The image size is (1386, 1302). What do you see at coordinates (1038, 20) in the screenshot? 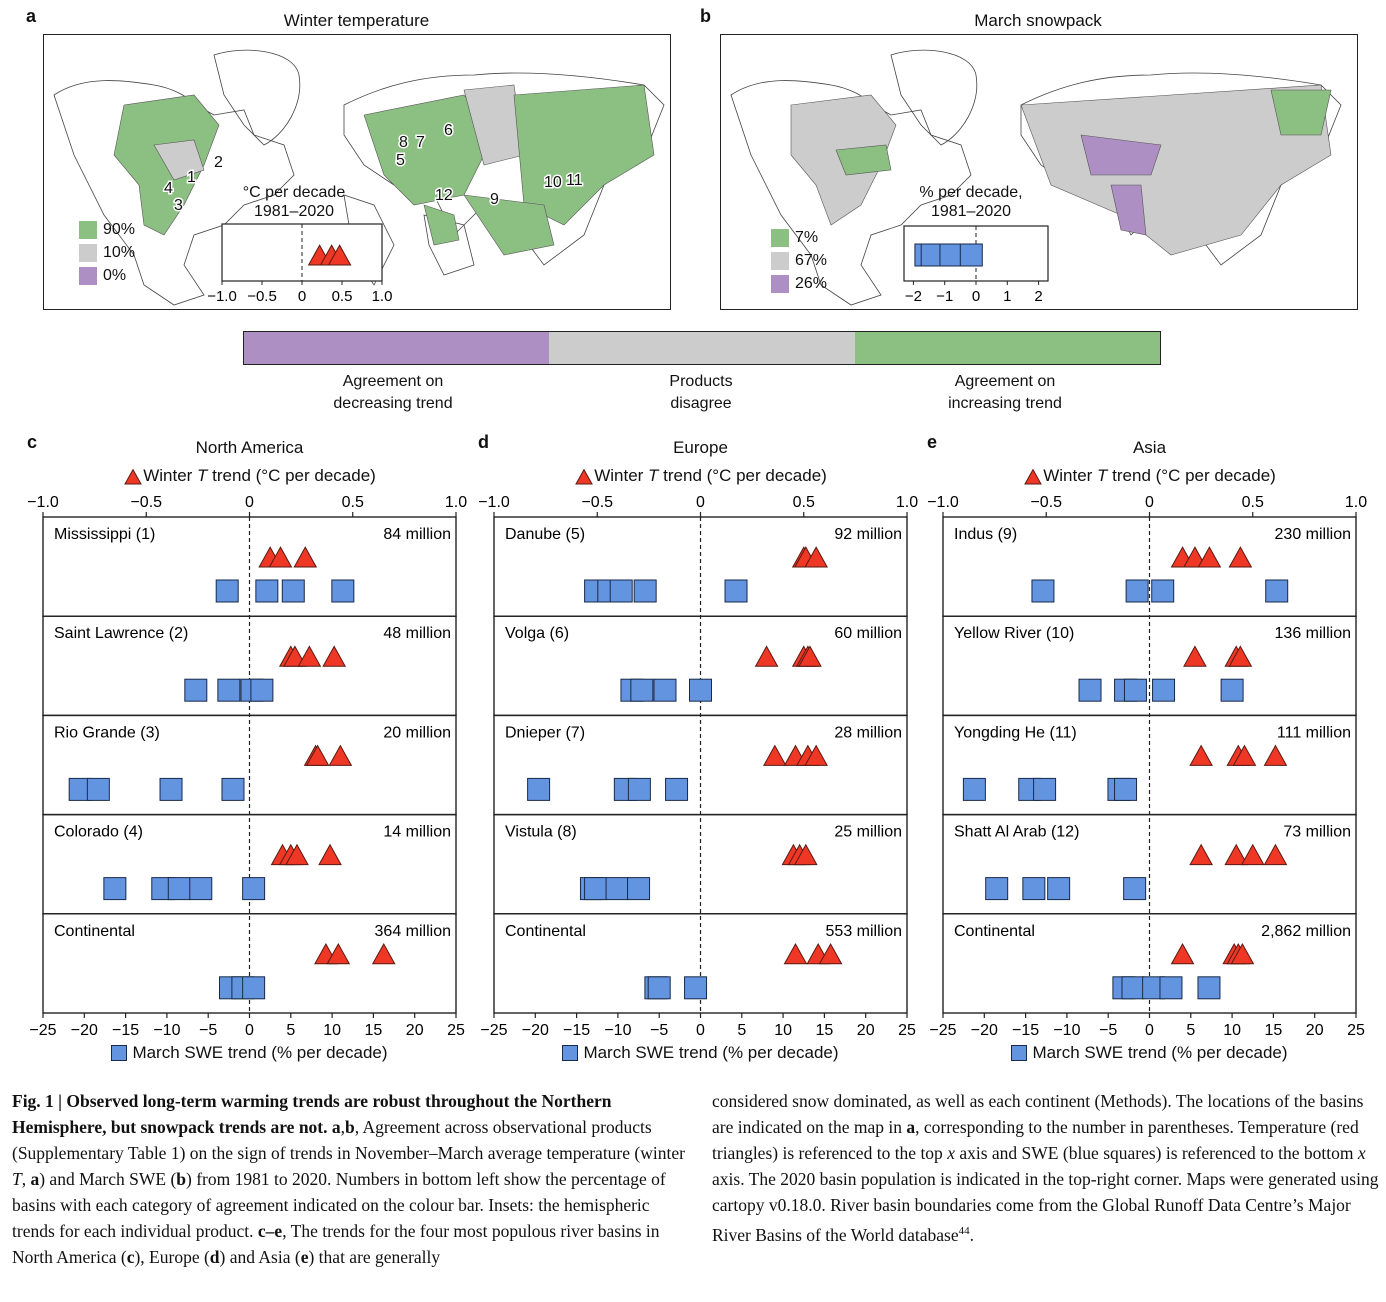
I see `panel-b-title: March snowpack` at bounding box center [1038, 20].